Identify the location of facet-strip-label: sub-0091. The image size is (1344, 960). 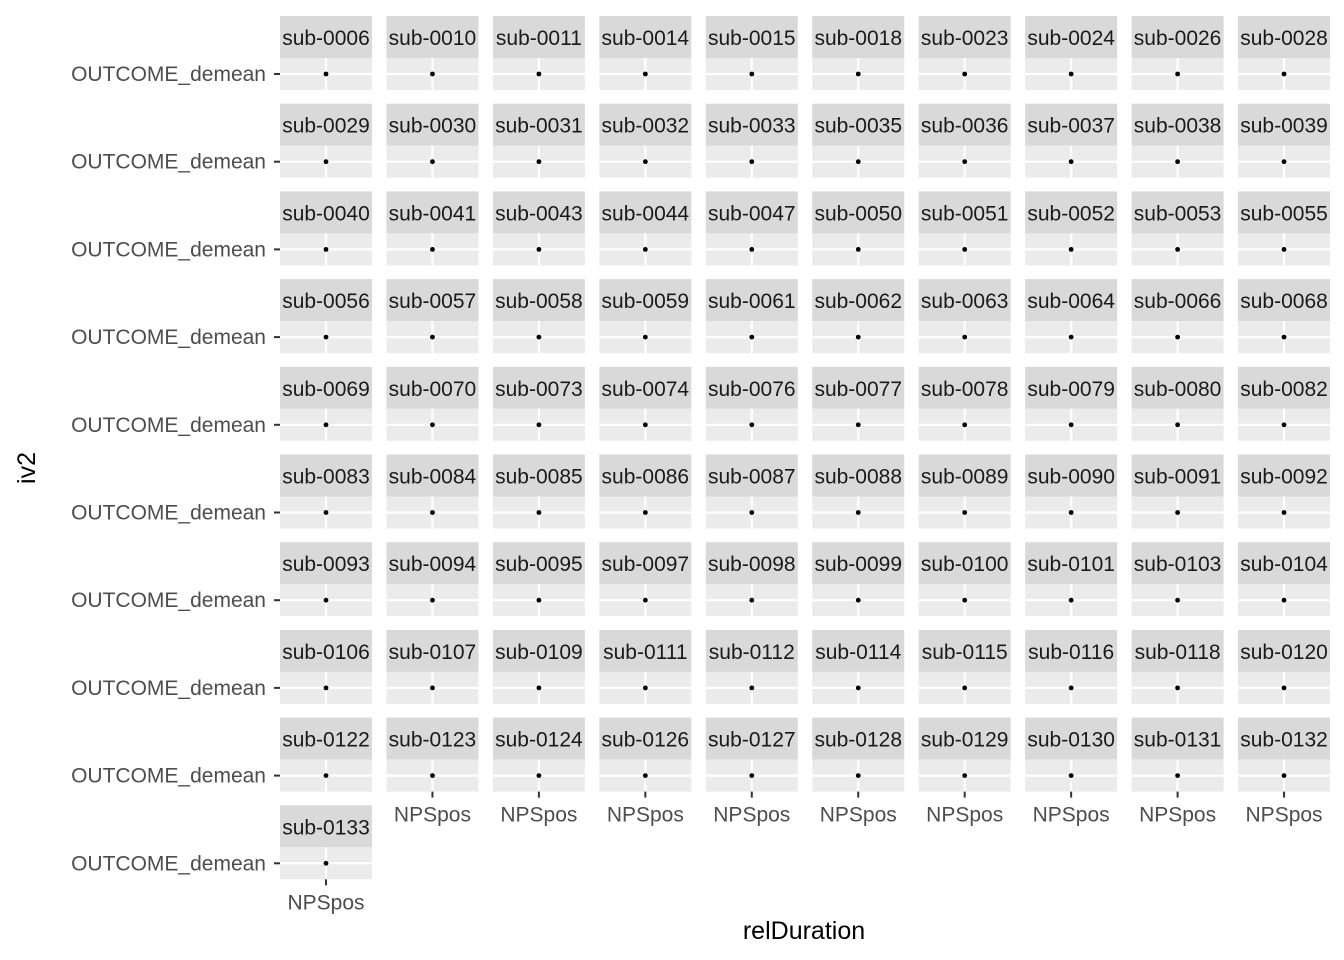
(1178, 477).